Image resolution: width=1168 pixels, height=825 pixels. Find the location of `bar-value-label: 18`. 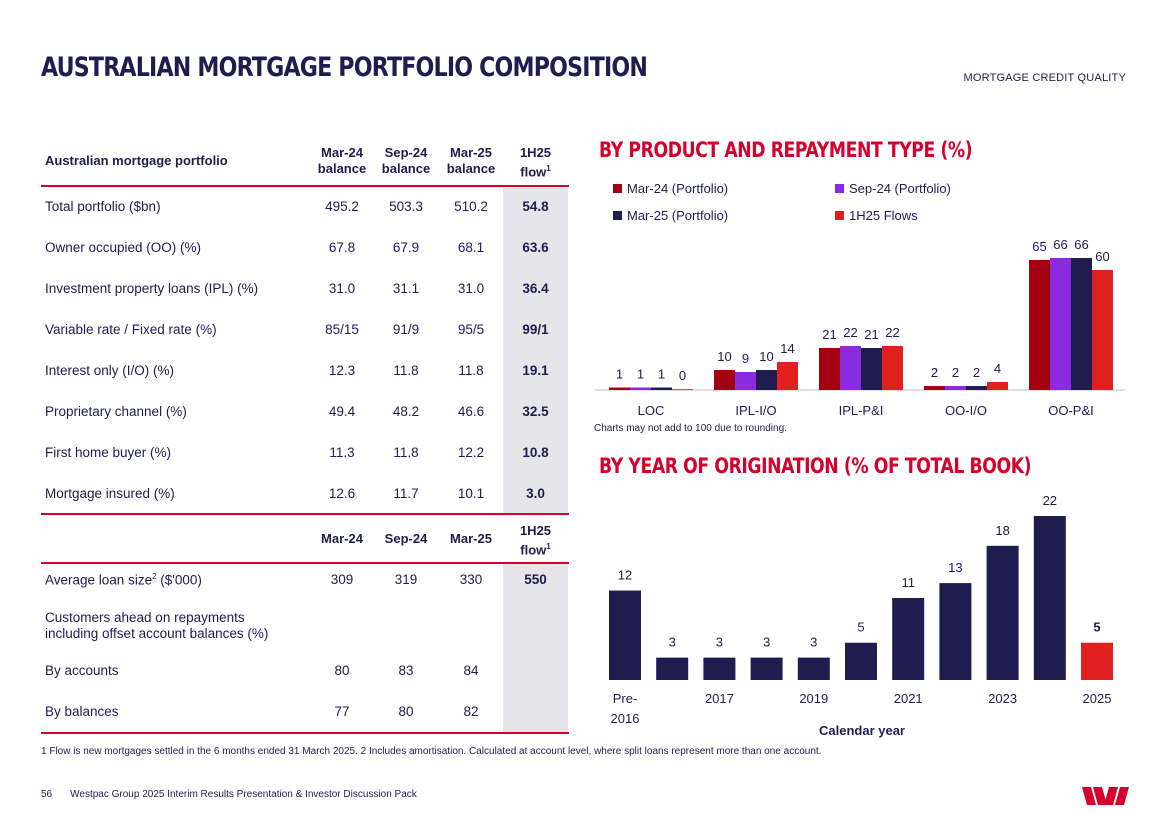

bar-value-label: 18 is located at coordinates (1002, 530).